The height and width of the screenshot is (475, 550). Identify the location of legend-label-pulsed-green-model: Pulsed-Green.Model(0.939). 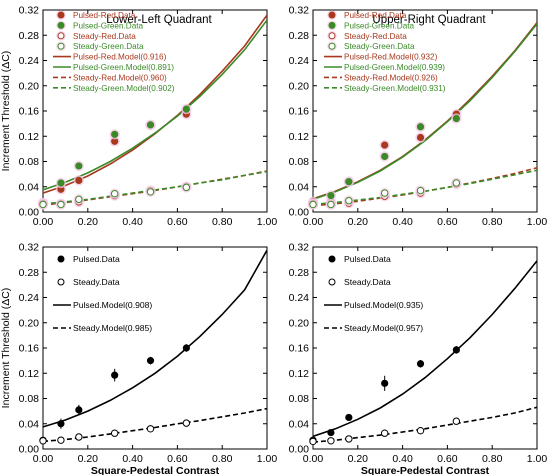
(394, 67).